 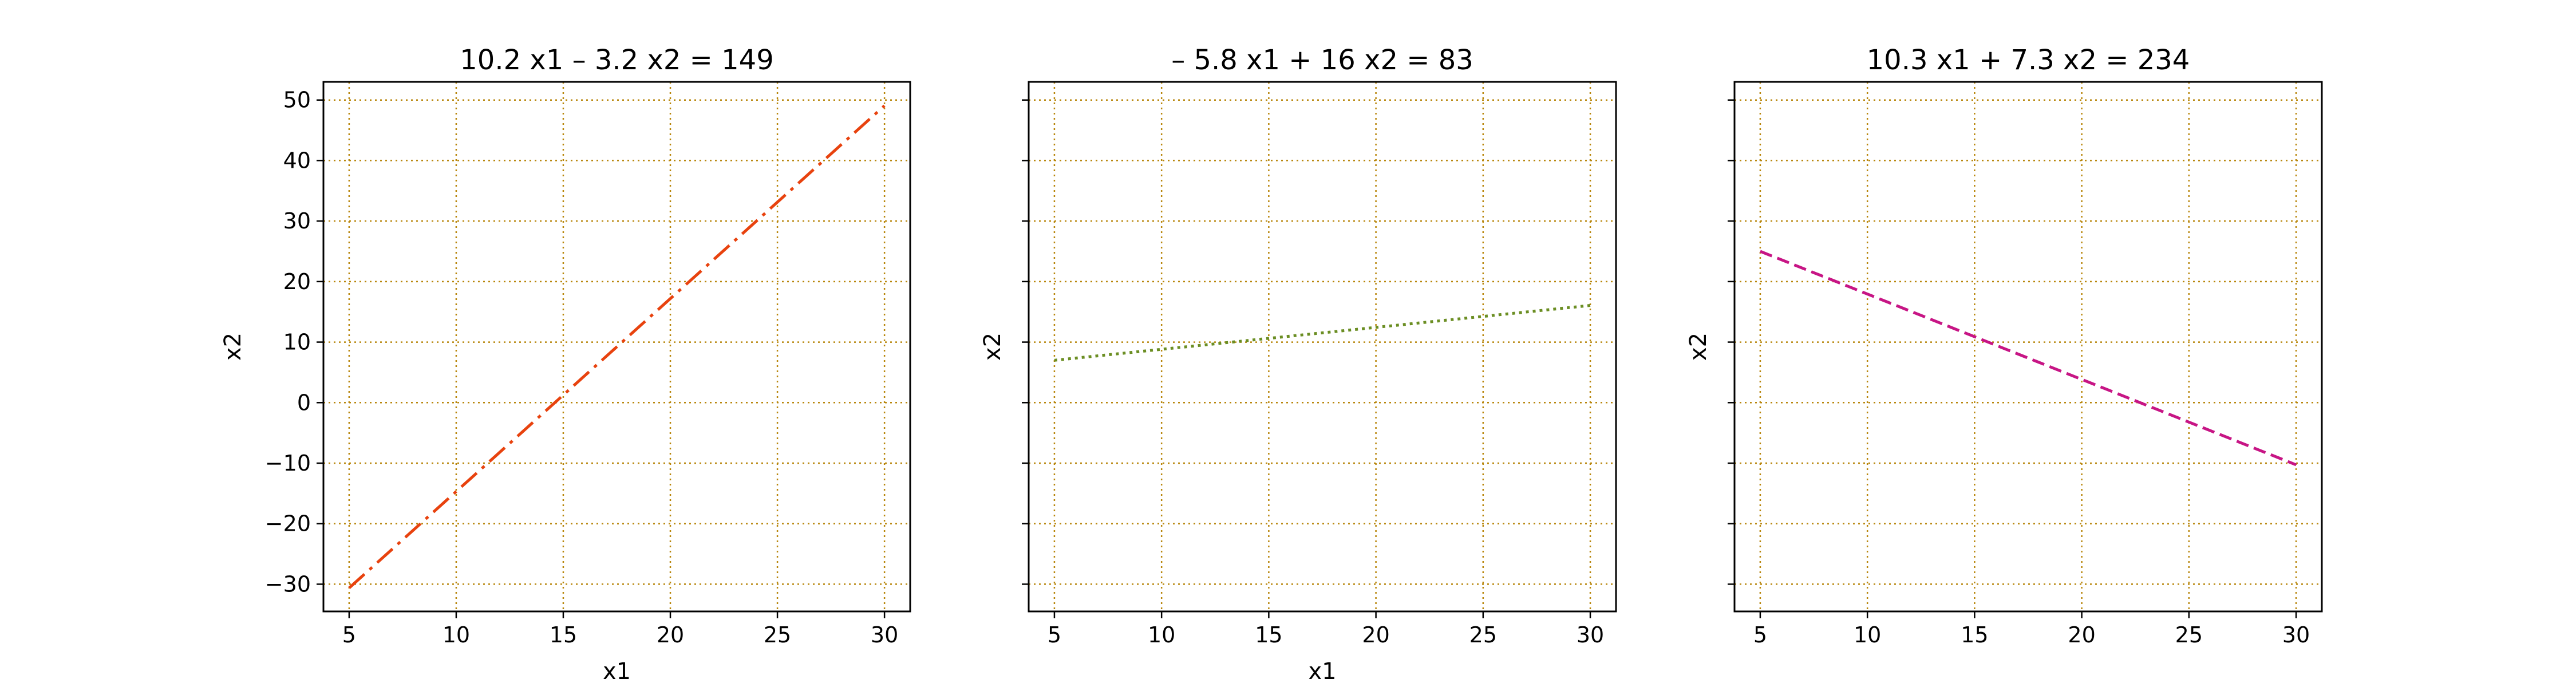 What do you see at coordinates (2028, 60) in the screenshot?
I see `chart-title: 10.3 x1 + 7.3 x2 = 234` at bounding box center [2028, 60].